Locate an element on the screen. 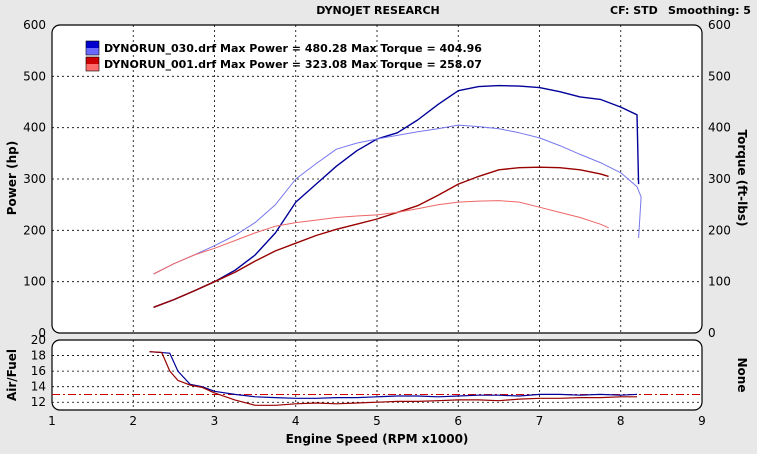  rpm-tick-label: 2 is located at coordinates (133, 421).